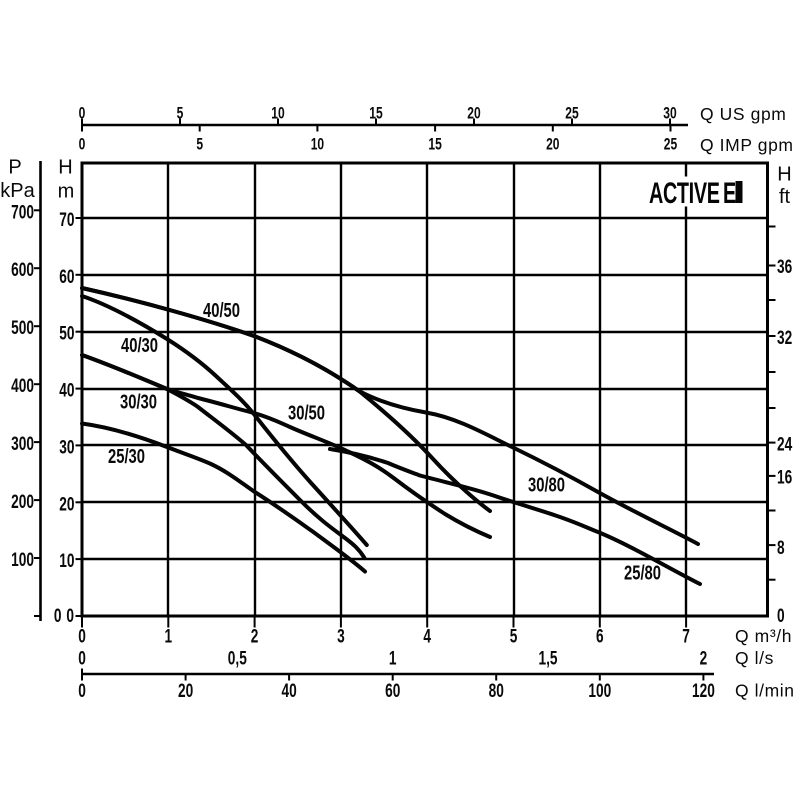 The height and width of the screenshot is (800, 800). Describe the element at coordinates (684, 193) in the screenshot. I see `svg-text: ACTIVE` at that location.